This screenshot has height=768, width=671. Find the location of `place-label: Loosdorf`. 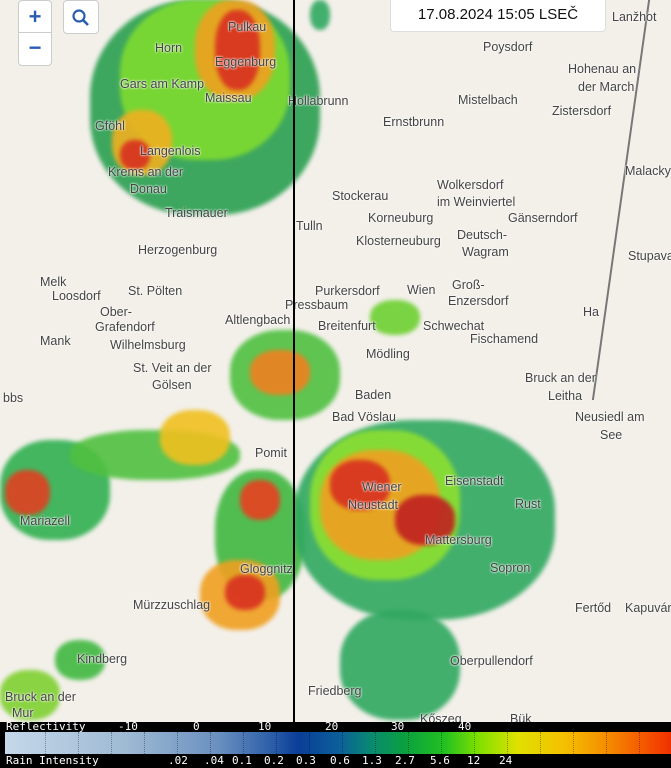

place-label: Loosdorf is located at coordinates (76, 296).